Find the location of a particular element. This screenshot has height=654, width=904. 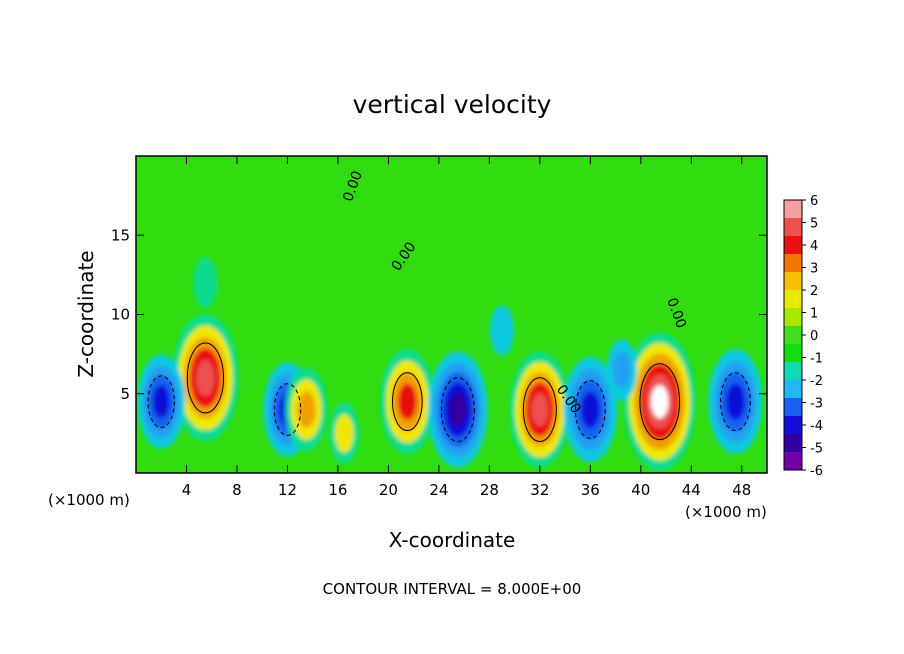

colorbar-label: 6 is located at coordinates (814, 201).